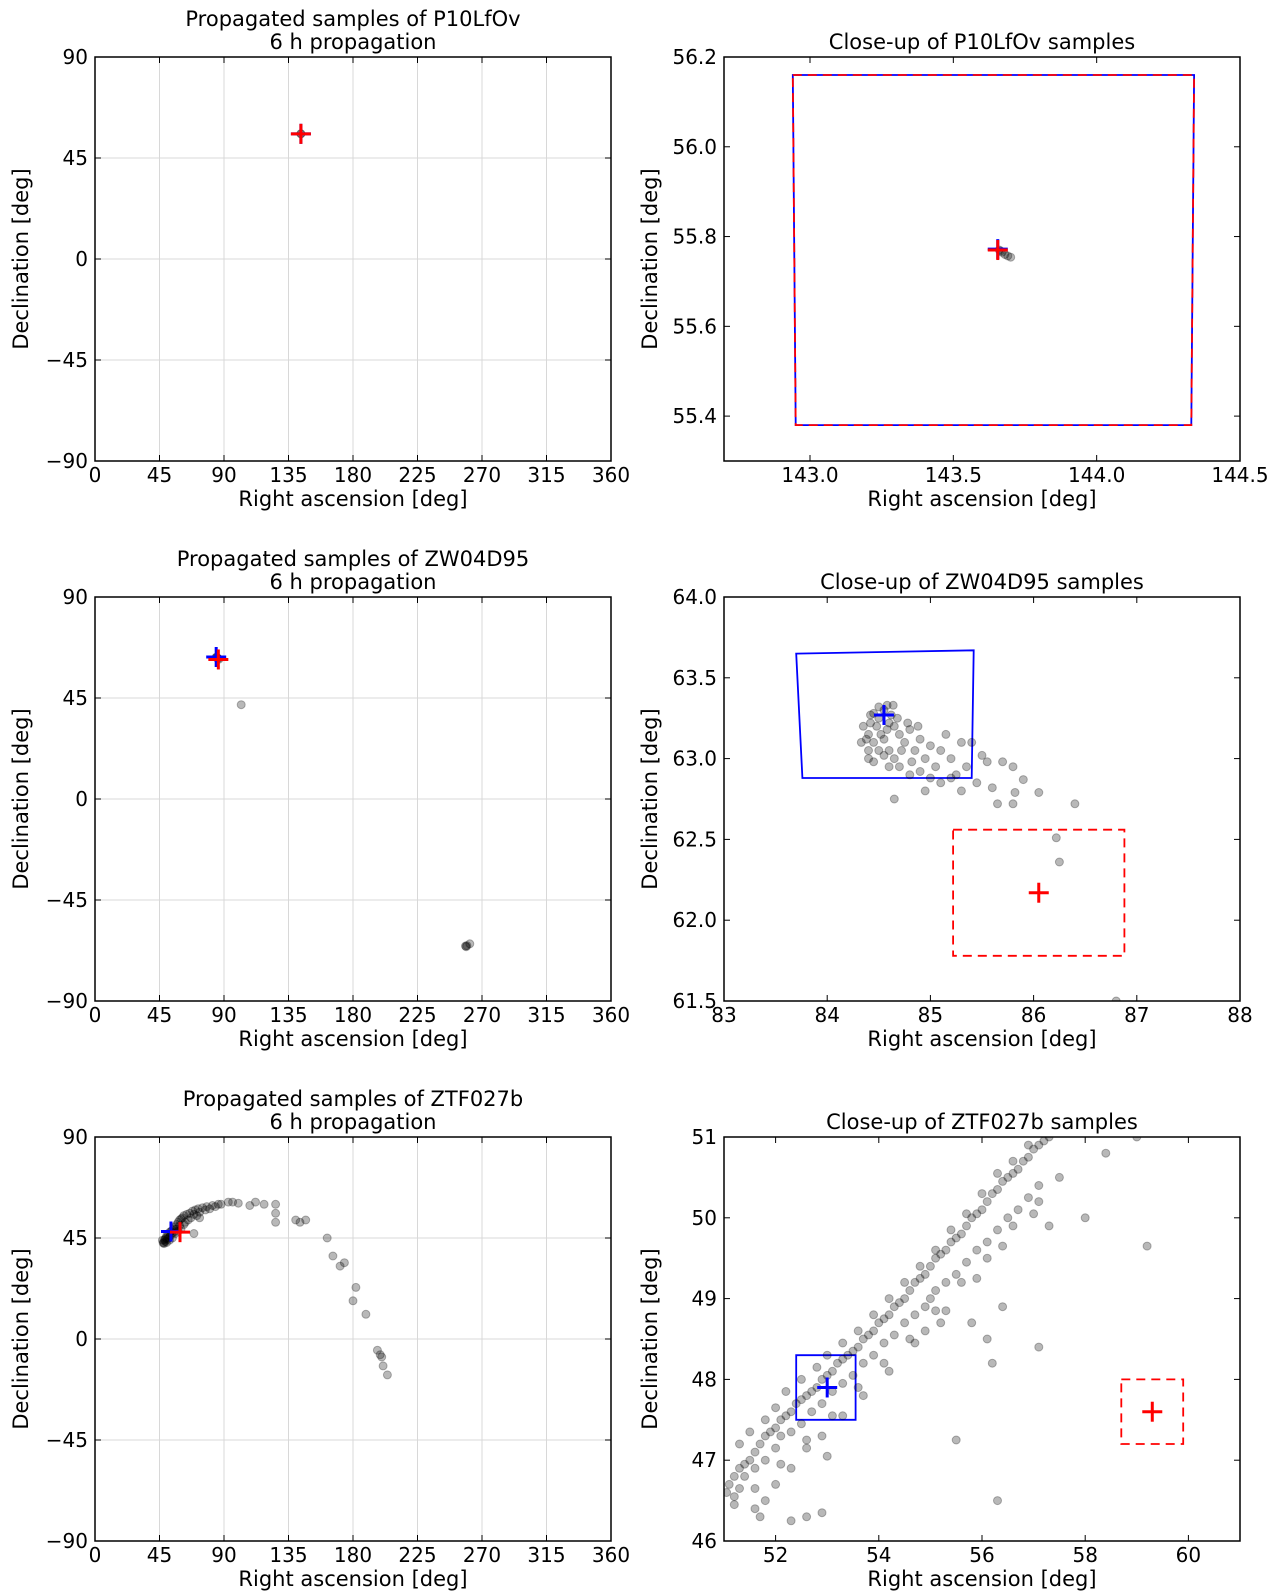 The width and height of the screenshot is (1282, 1596). Describe the element at coordinates (826, 1015) in the screenshot. I see `x-tick-label: 84` at that location.